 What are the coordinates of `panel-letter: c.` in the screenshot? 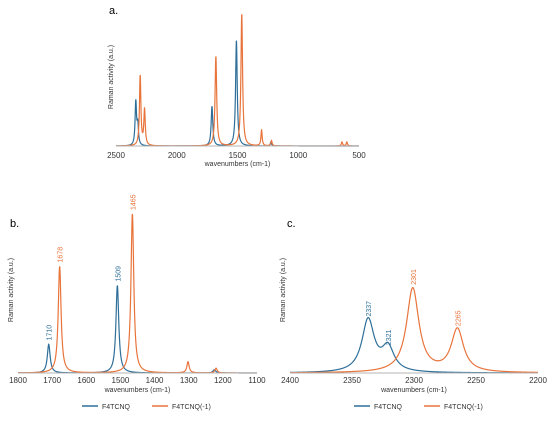 It's located at (291, 224).